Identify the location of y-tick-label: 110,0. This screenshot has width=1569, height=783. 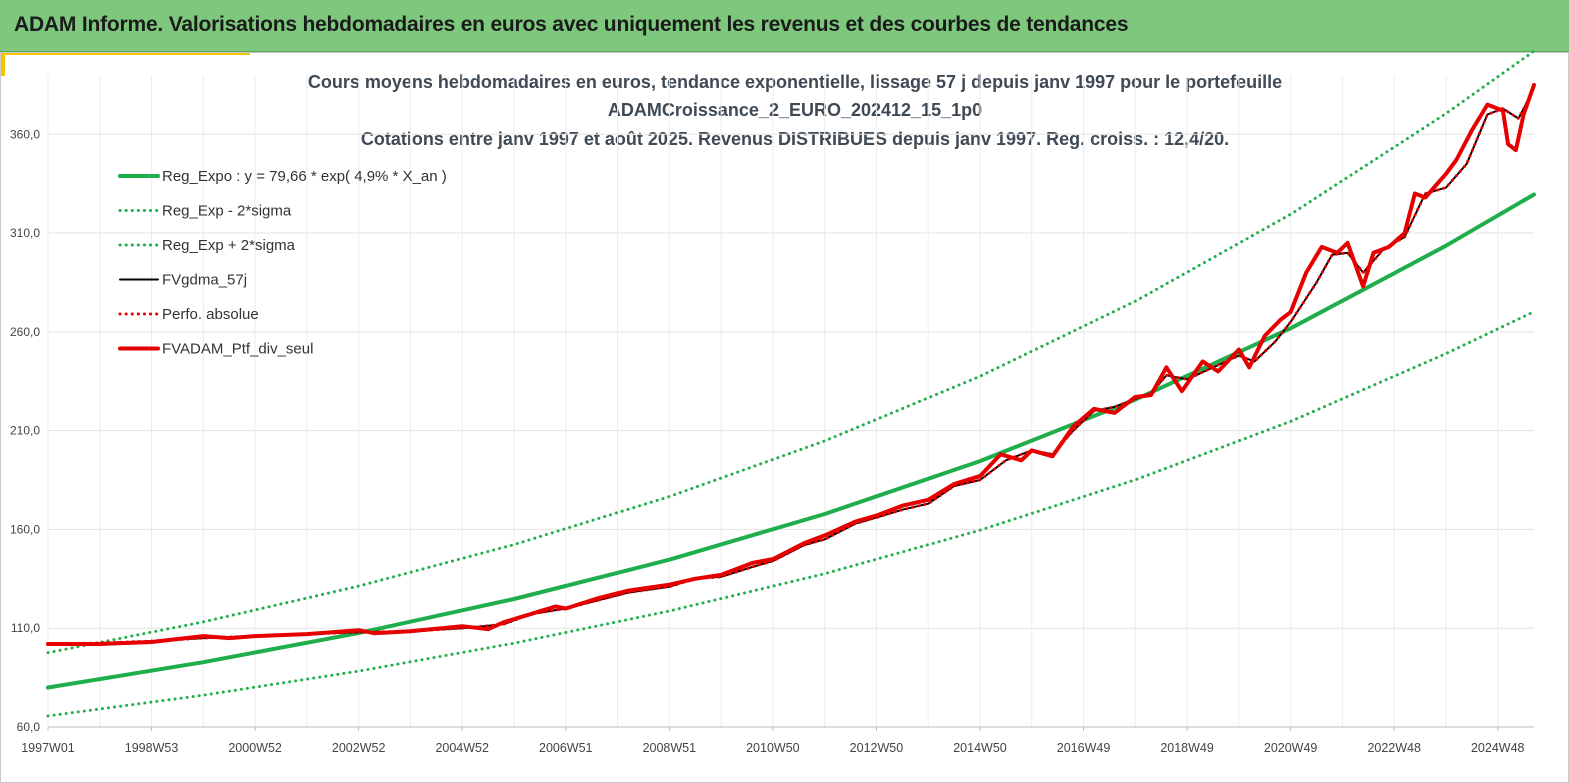
(25, 628).